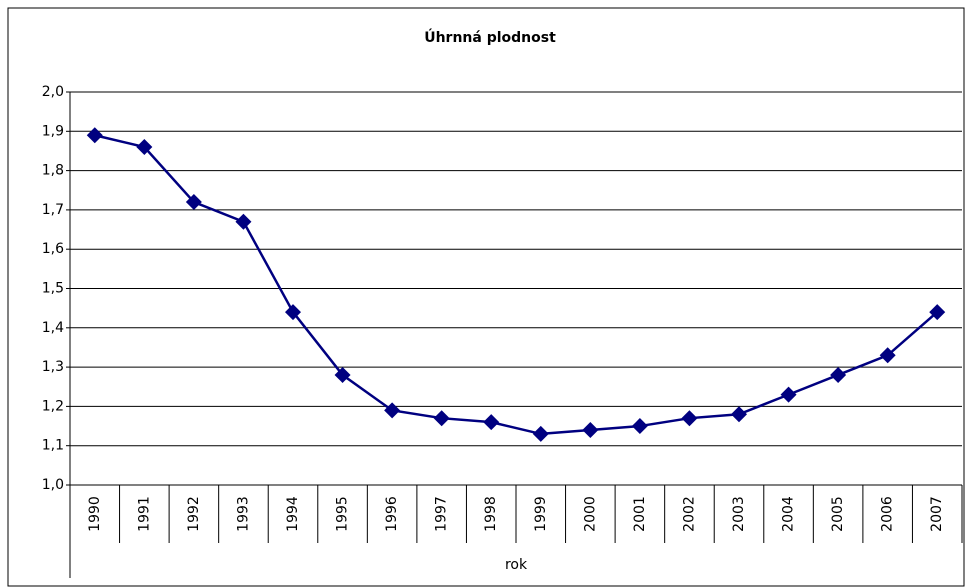  Describe the element at coordinates (343, 514) in the screenshot. I see `x-tick-label: 1995` at that location.